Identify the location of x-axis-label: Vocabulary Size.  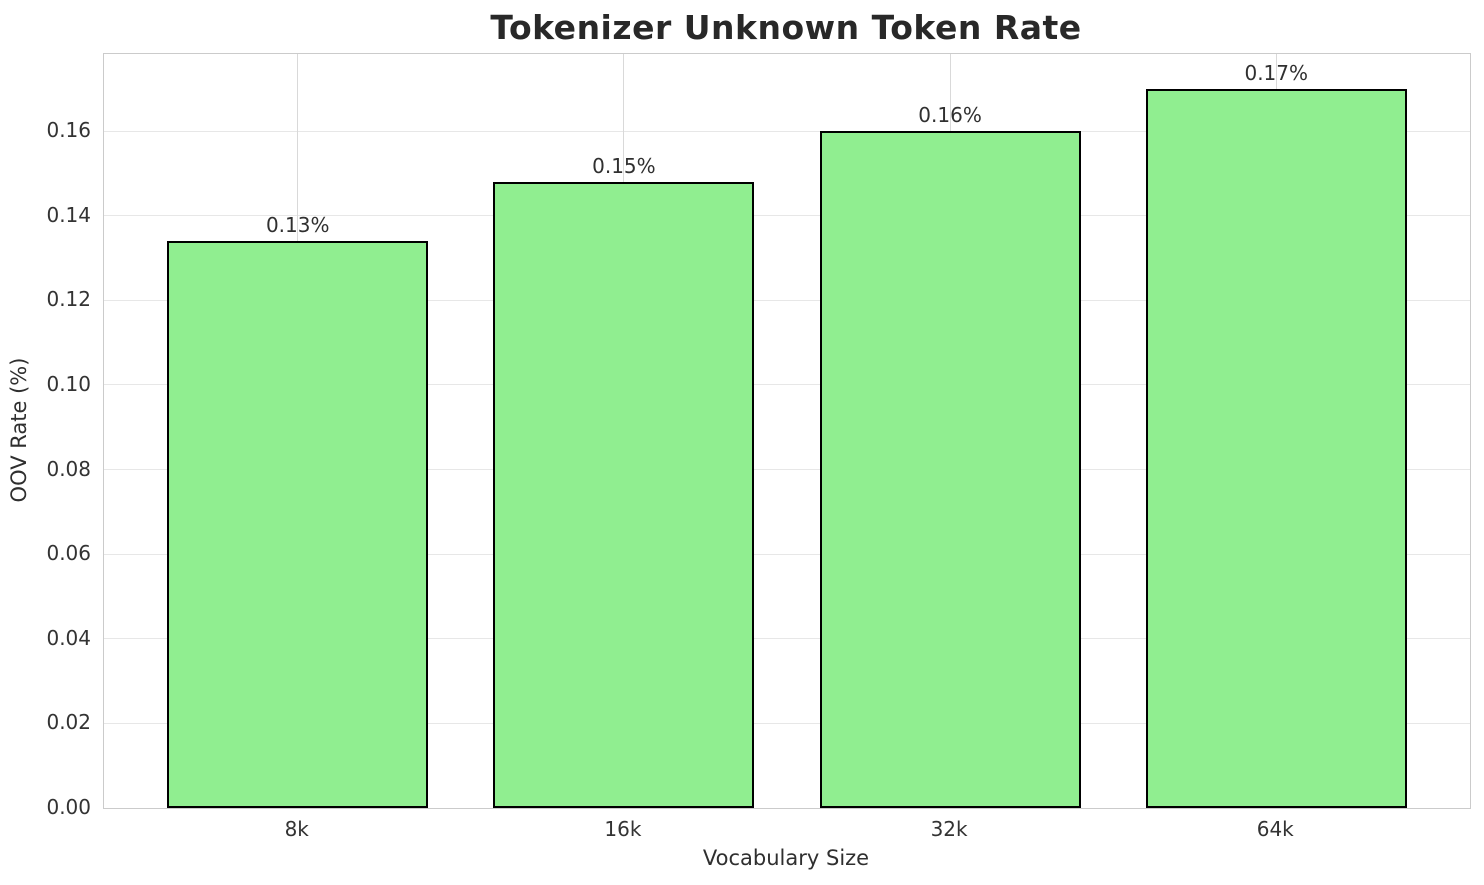
(786, 858).